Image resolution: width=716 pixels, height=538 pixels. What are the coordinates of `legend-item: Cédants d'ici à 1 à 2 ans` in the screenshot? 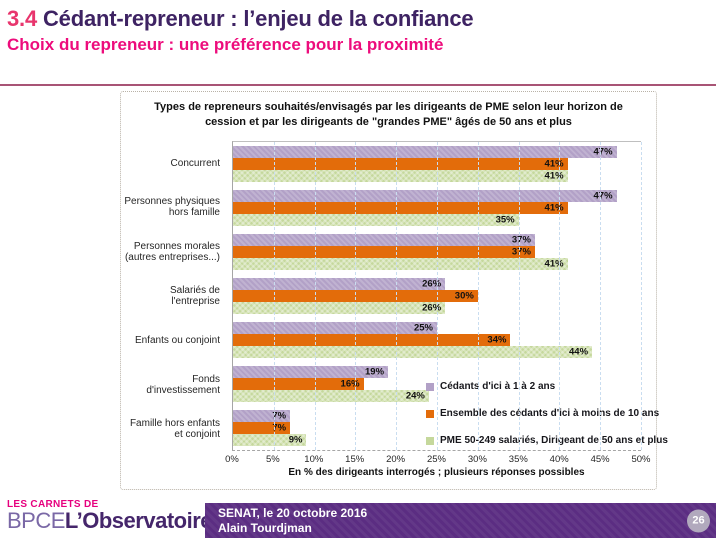 It's located at (547, 386).